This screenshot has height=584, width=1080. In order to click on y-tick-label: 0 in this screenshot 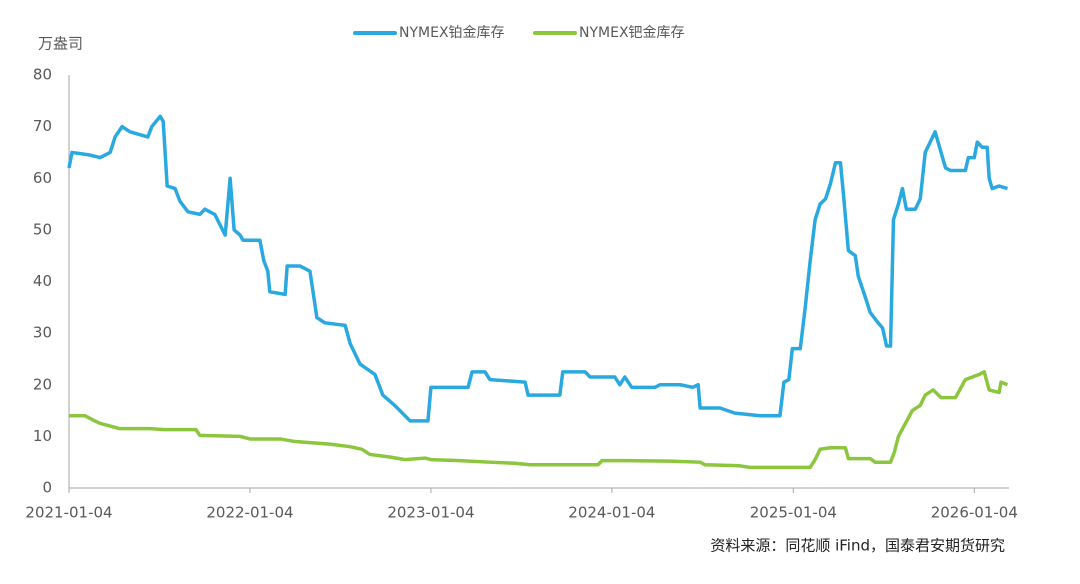, I will do `click(47, 488)`.